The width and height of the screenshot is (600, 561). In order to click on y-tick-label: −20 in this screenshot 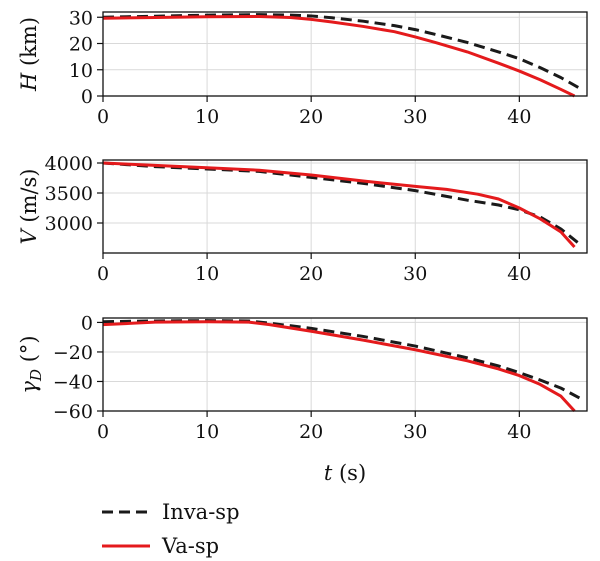, I will do `click(73, 353)`.